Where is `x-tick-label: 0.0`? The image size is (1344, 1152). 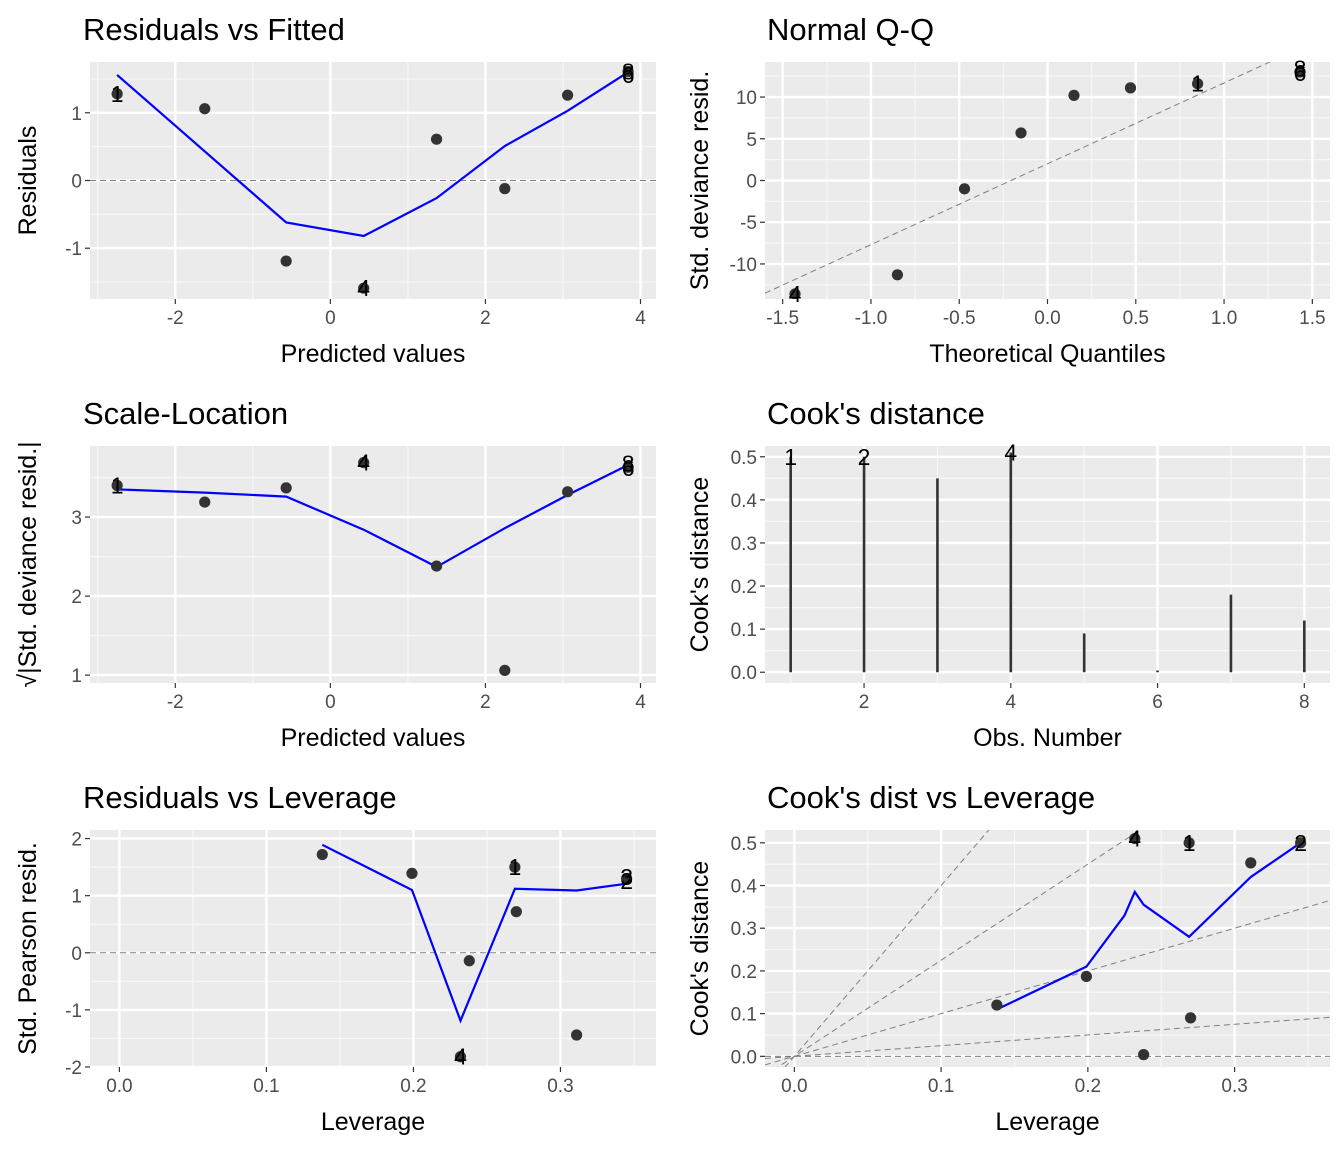
x-tick-label: 0.0 is located at coordinates (1047, 318).